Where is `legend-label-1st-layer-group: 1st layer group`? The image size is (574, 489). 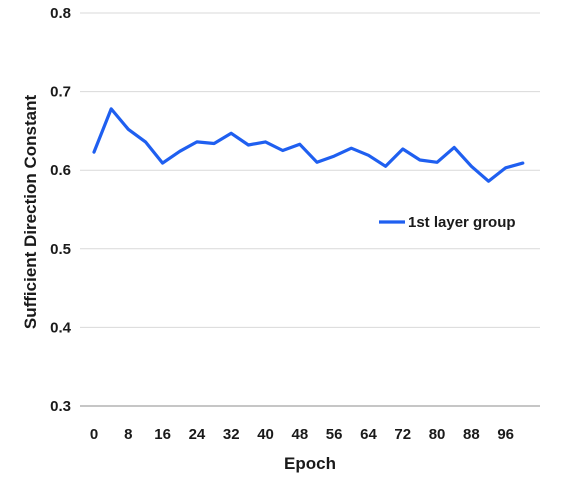
legend-label-1st-layer-group: 1st layer group is located at coordinates (462, 222).